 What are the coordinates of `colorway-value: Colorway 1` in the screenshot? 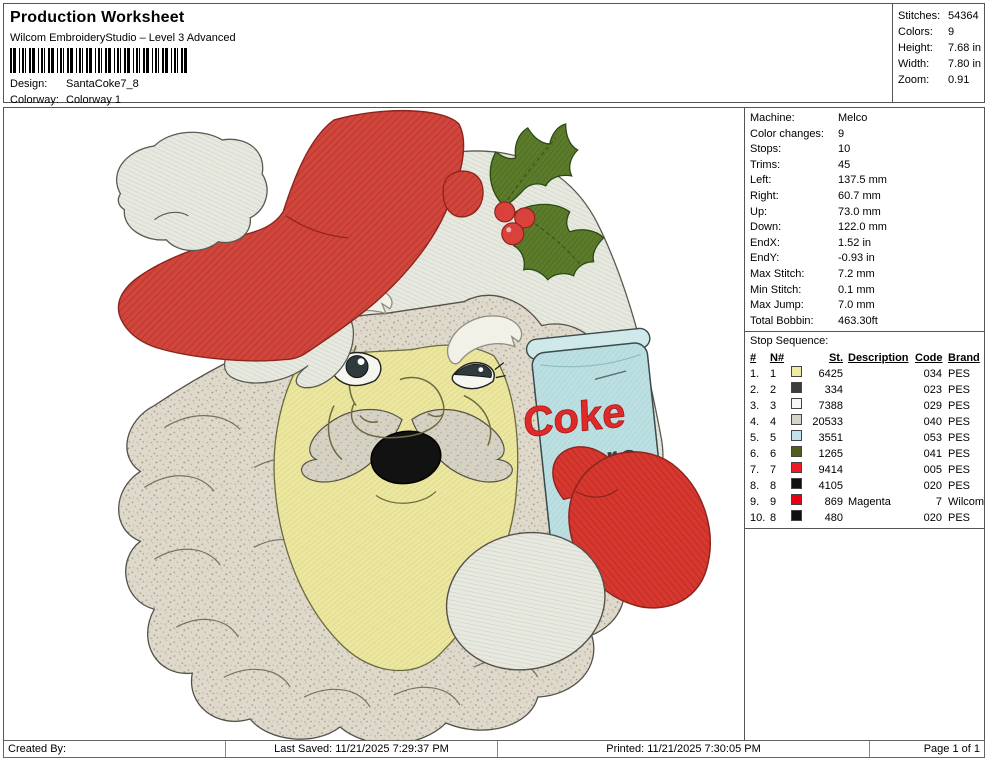 It's located at (94, 100).